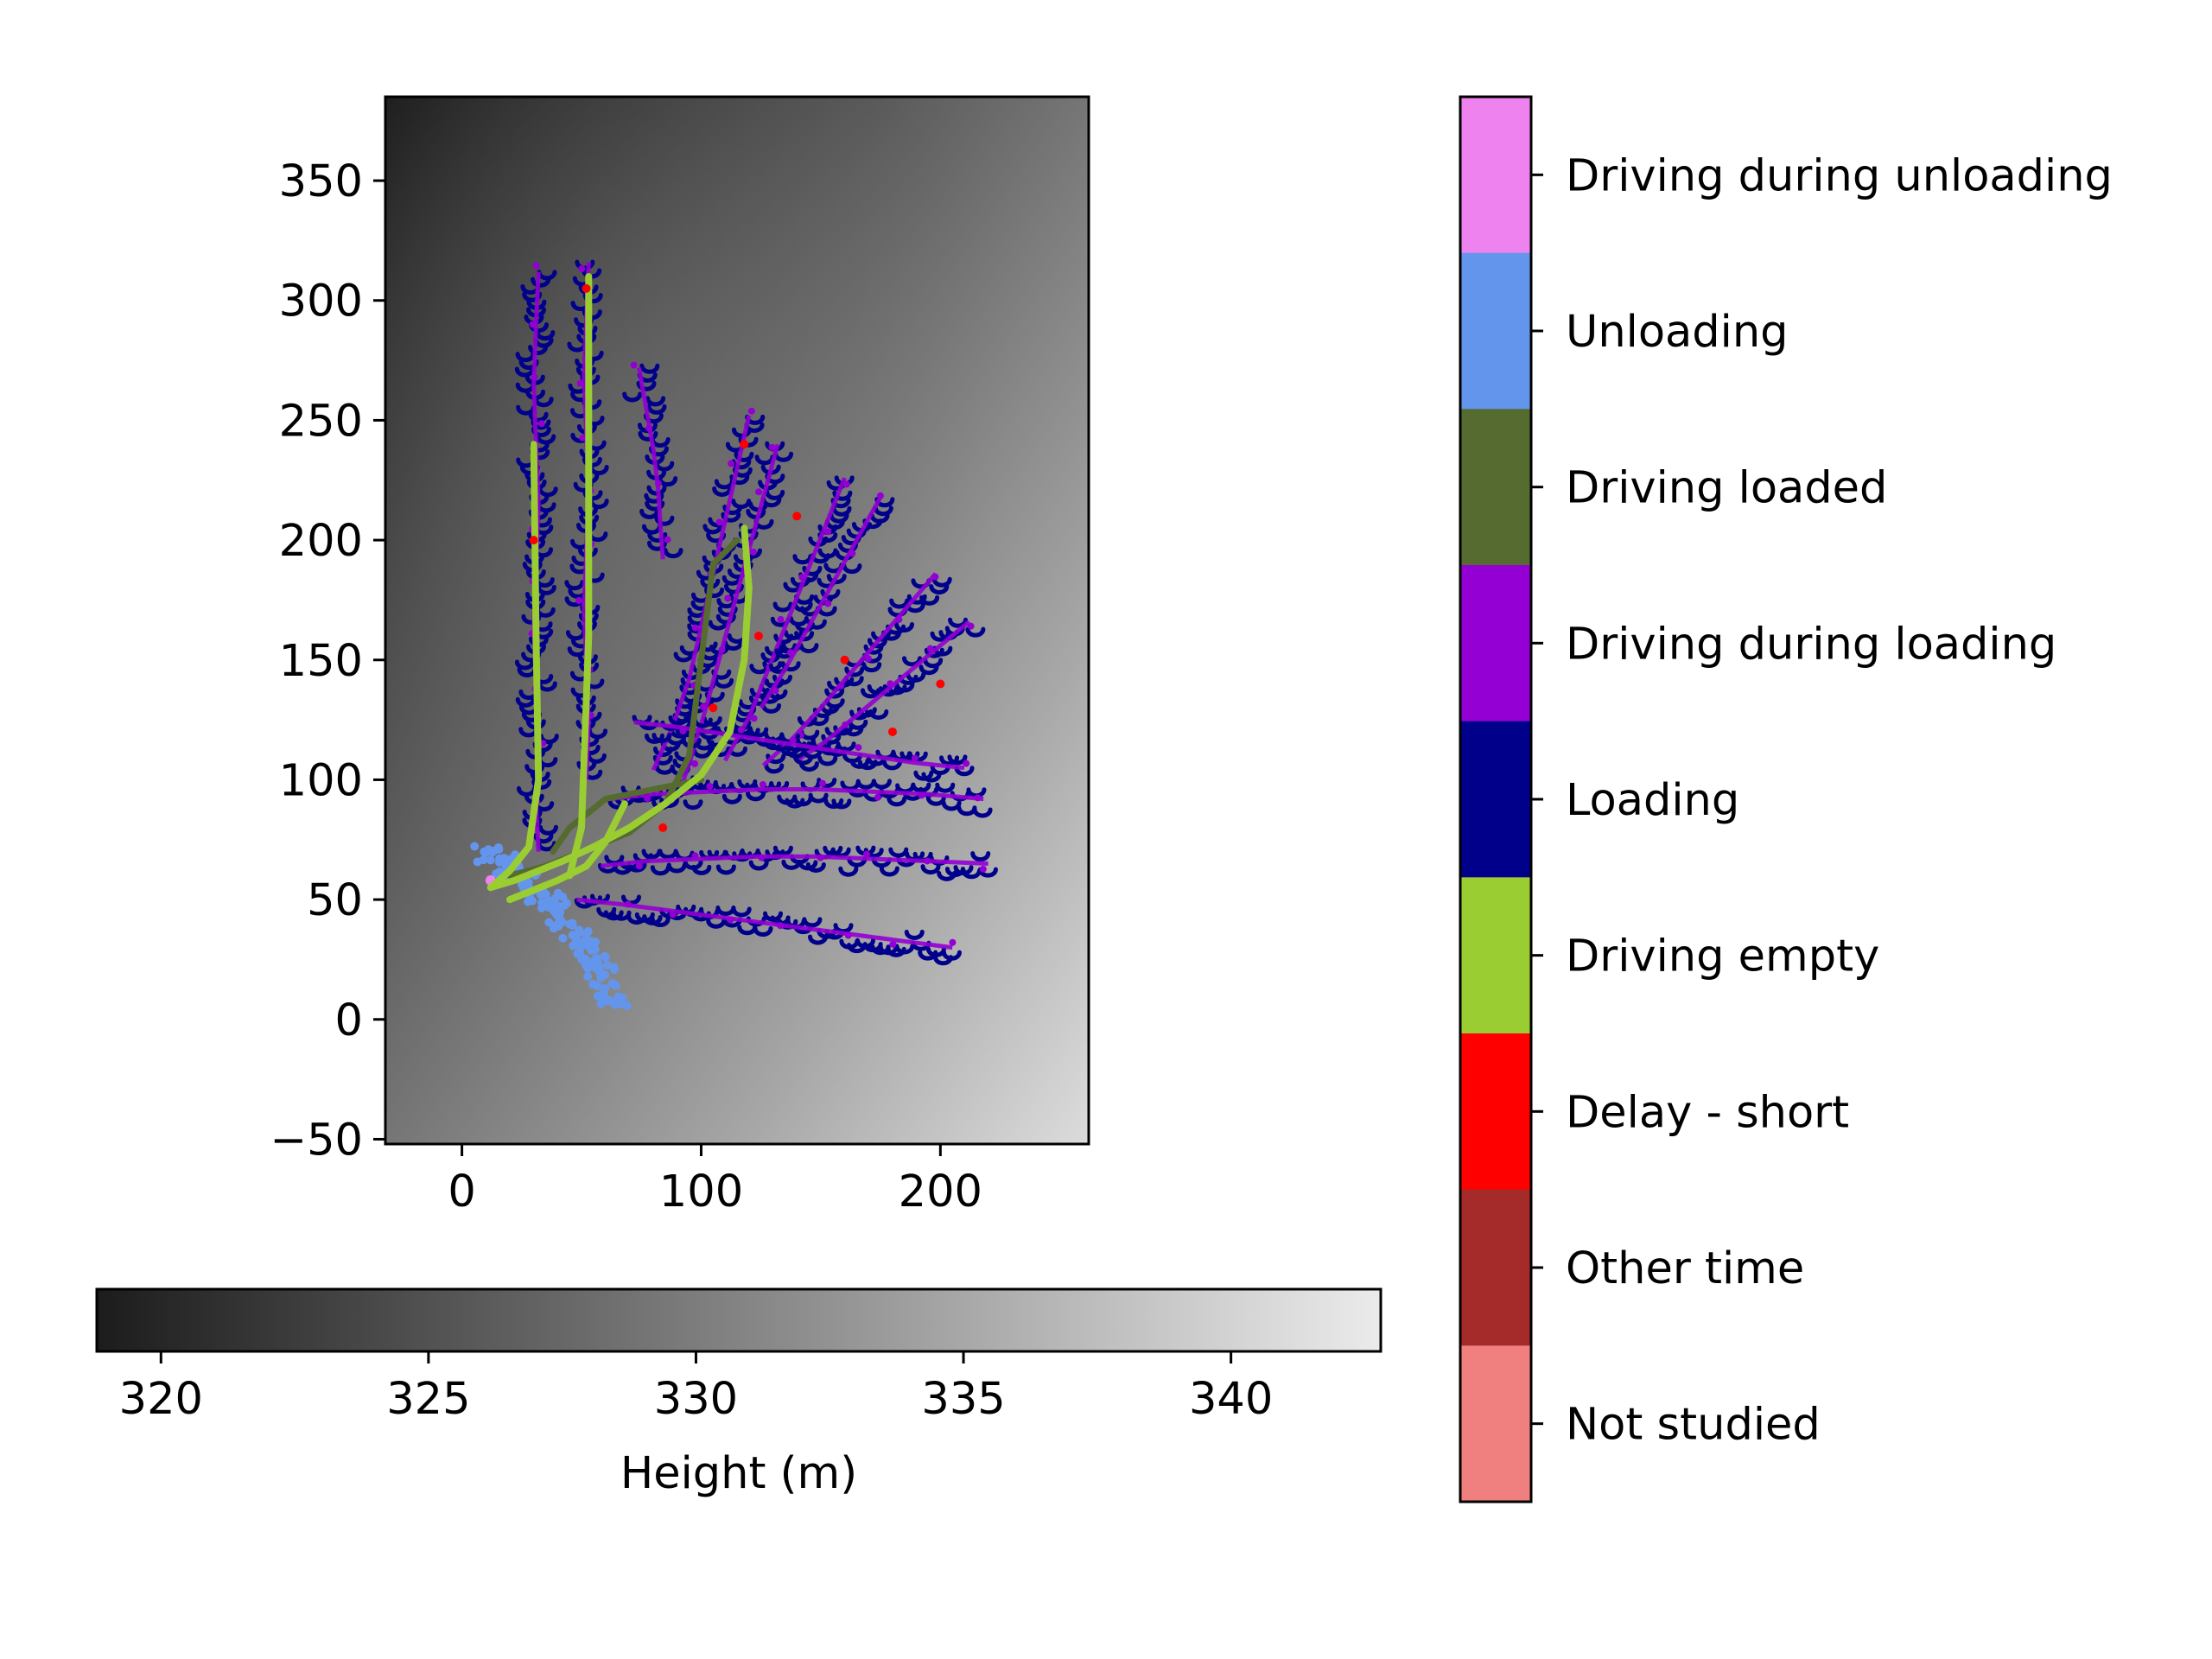  What do you see at coordinates (940, 684) in the screenshot?
I see `delay-short-point` at bounding box center [940, 684].